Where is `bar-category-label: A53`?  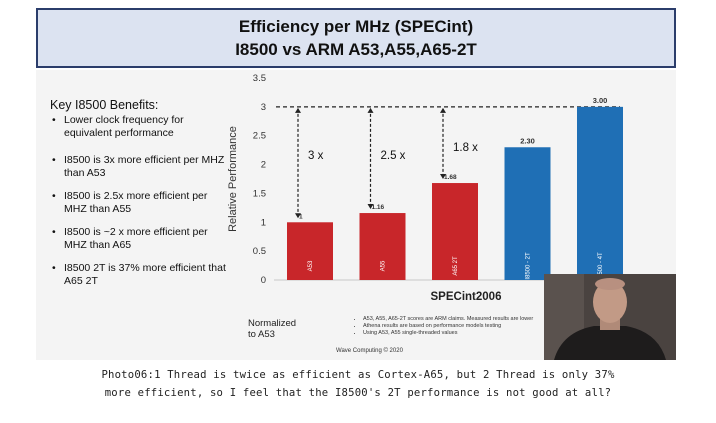 bar-category-label: A53 is located at coordinates (311, 265).